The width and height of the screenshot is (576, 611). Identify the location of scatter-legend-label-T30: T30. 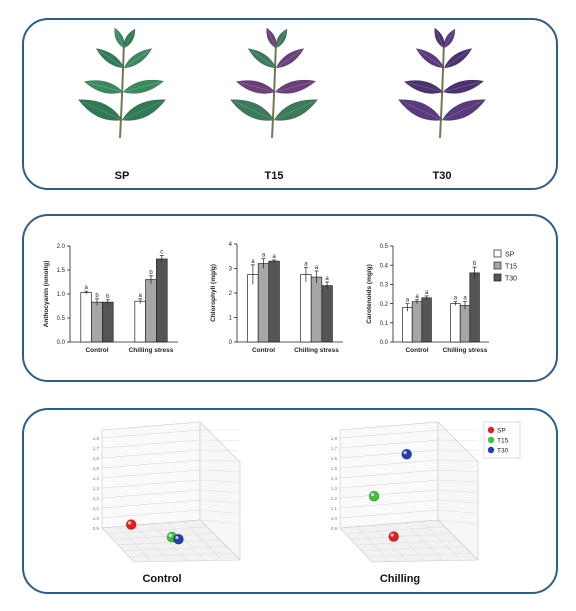
(503, 451).